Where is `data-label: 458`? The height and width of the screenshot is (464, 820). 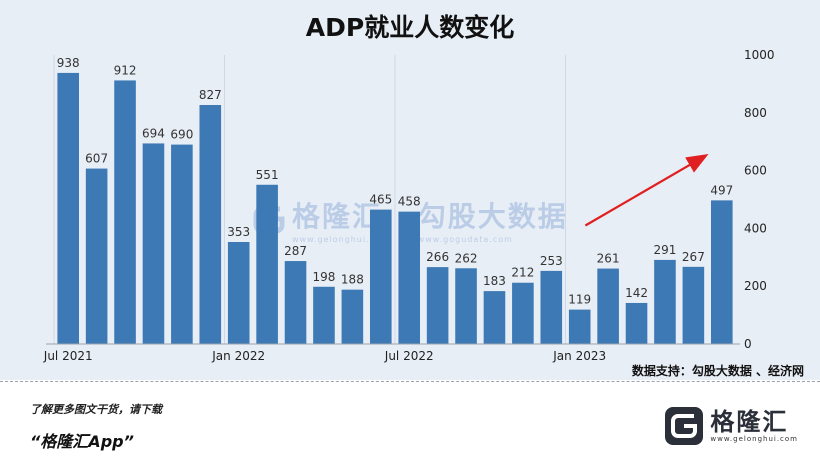 data-label: 458 is located at coordinates (409, 202).